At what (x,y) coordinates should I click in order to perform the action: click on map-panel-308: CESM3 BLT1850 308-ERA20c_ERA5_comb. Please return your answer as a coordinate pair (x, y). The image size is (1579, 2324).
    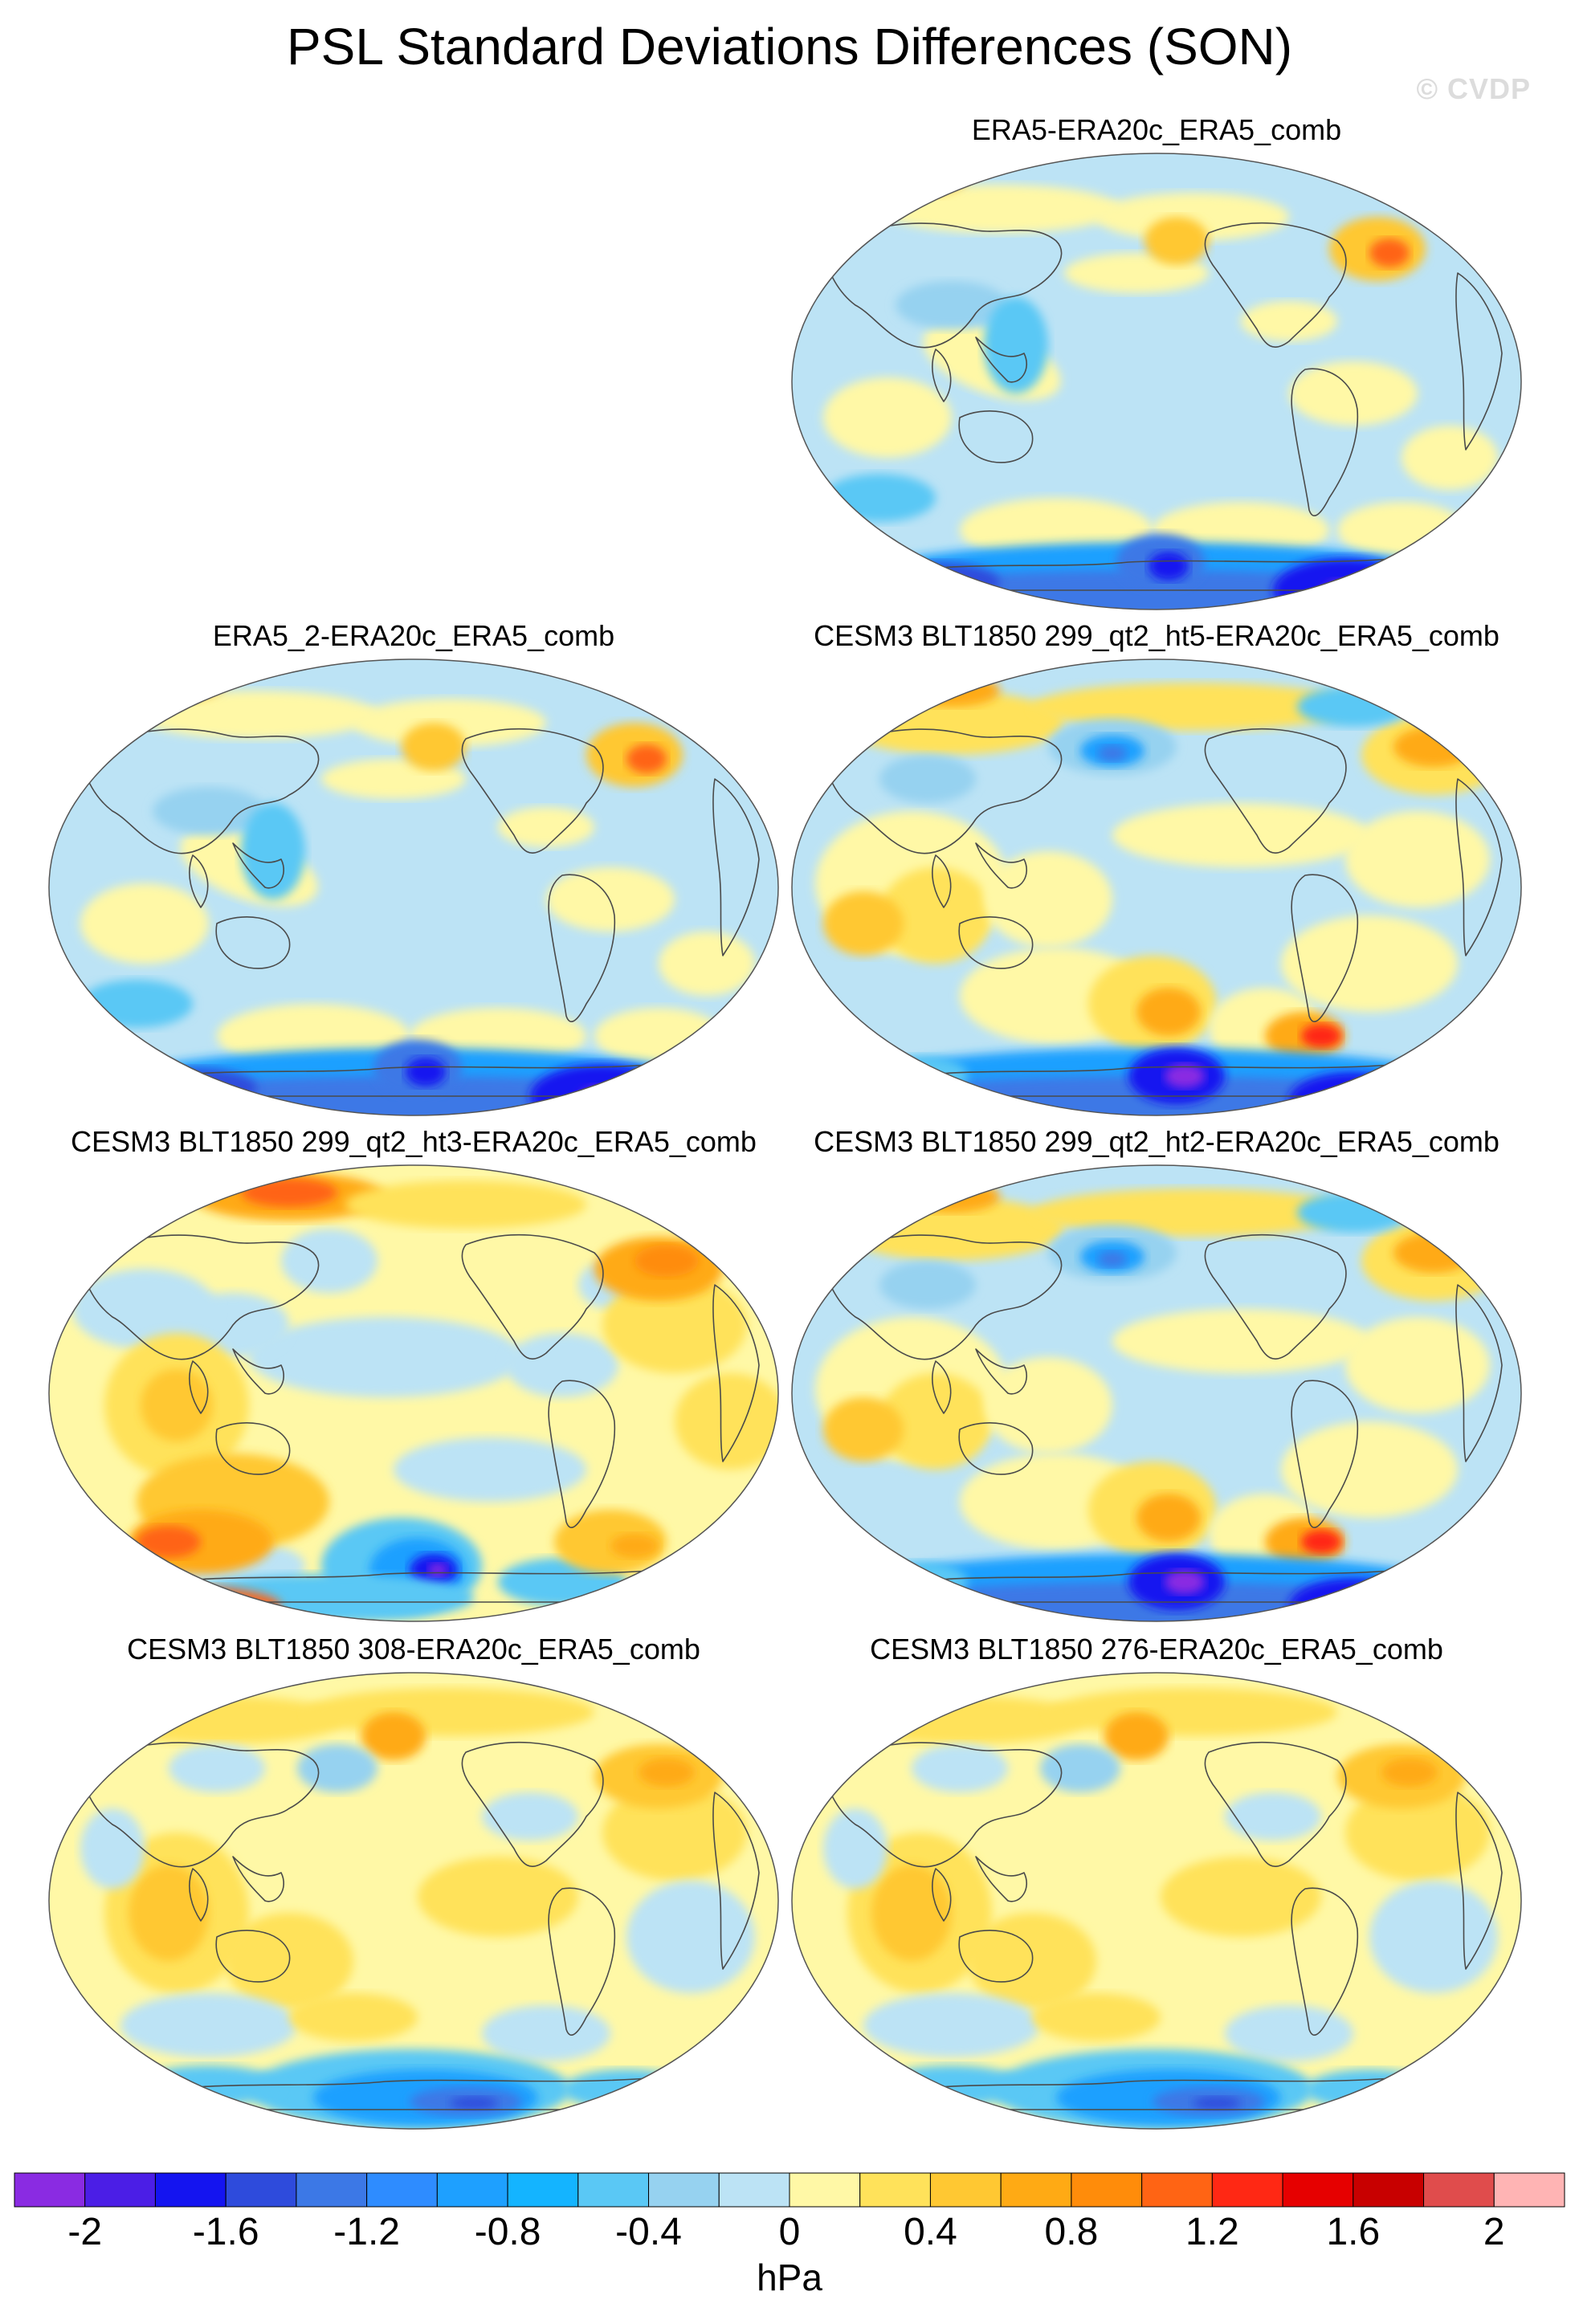
    Looking at the image, I should click on (413, 1881).